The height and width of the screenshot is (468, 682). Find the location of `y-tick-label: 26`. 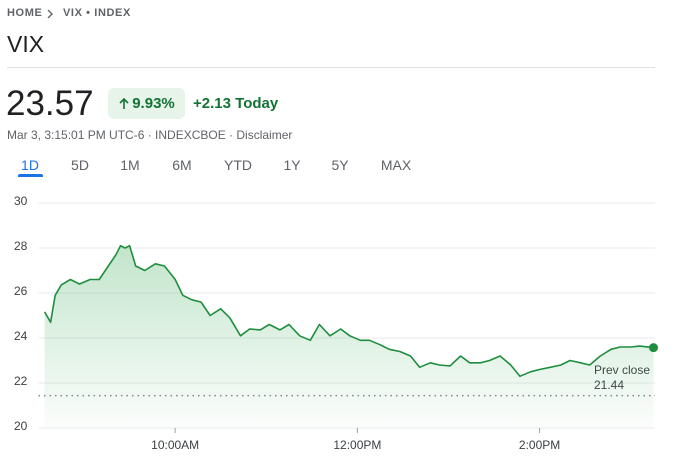

y-tick-label: 26 is located at coordinates (21, 291).